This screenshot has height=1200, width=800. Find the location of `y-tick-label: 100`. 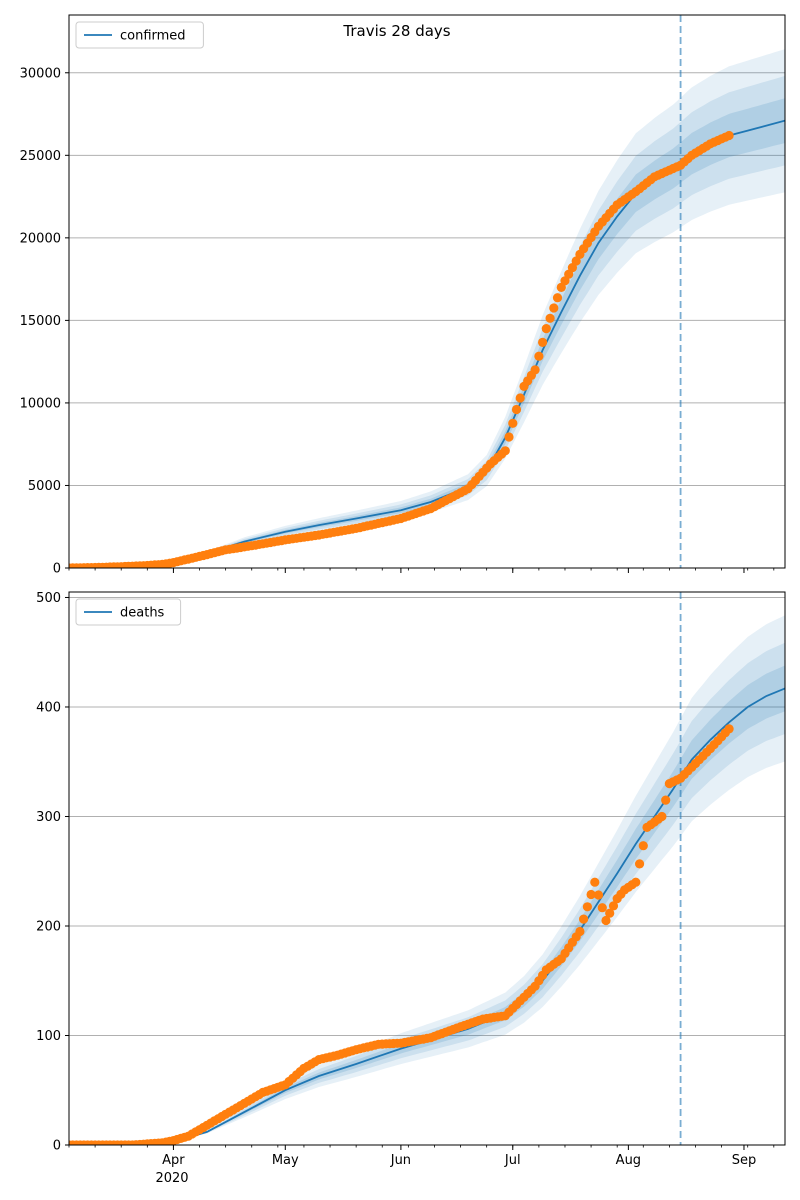

y-tick-label: 100 is located at coordinates (48, 1036).